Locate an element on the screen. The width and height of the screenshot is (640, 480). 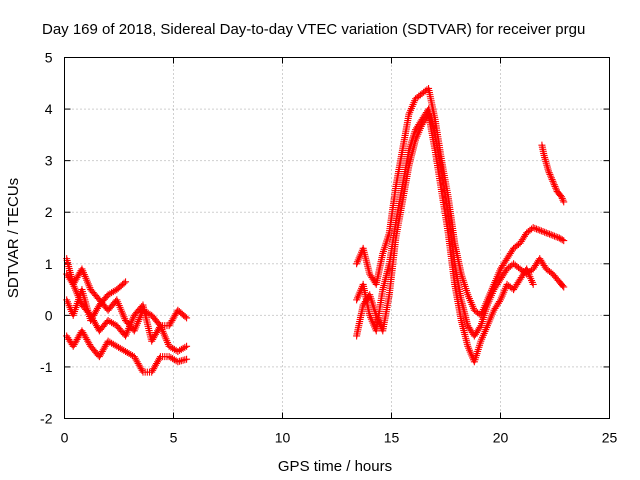
y-axis-label: SDTVAR / TECUs is located at coordinates (13, 238).